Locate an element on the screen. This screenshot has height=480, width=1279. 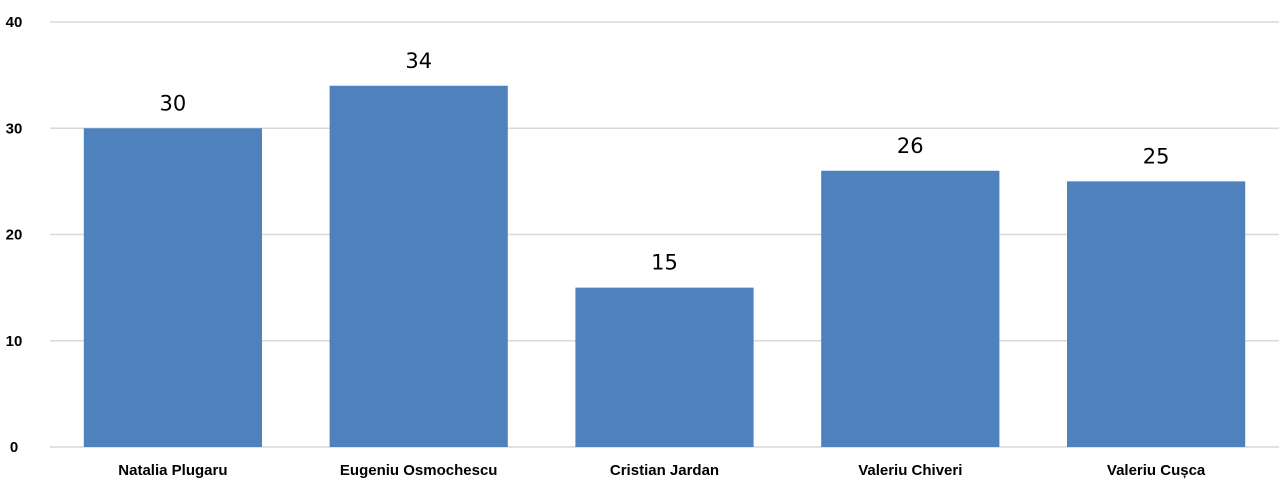
y-axis-tick-labels: 0 10 20 30 40 is located at coordinates (14, 235).